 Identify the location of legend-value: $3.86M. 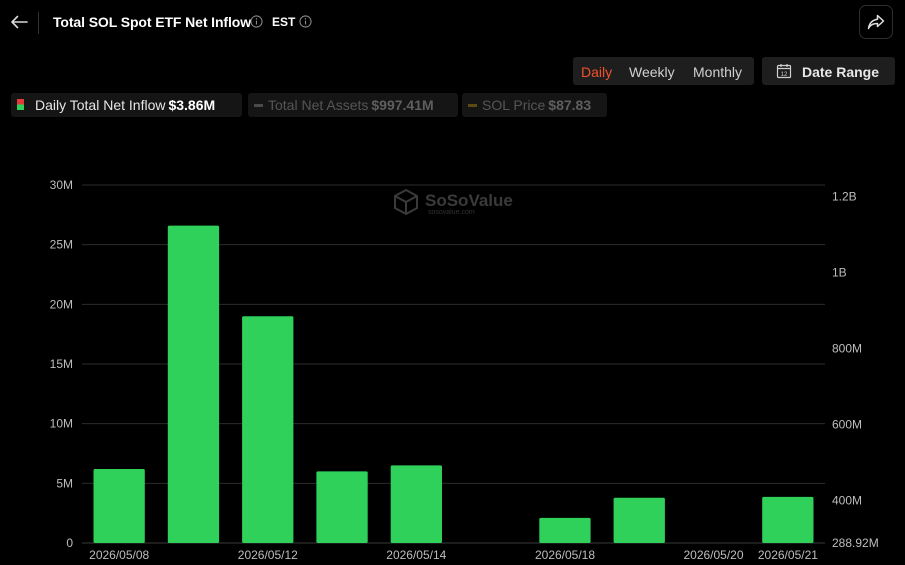
(192, 105).